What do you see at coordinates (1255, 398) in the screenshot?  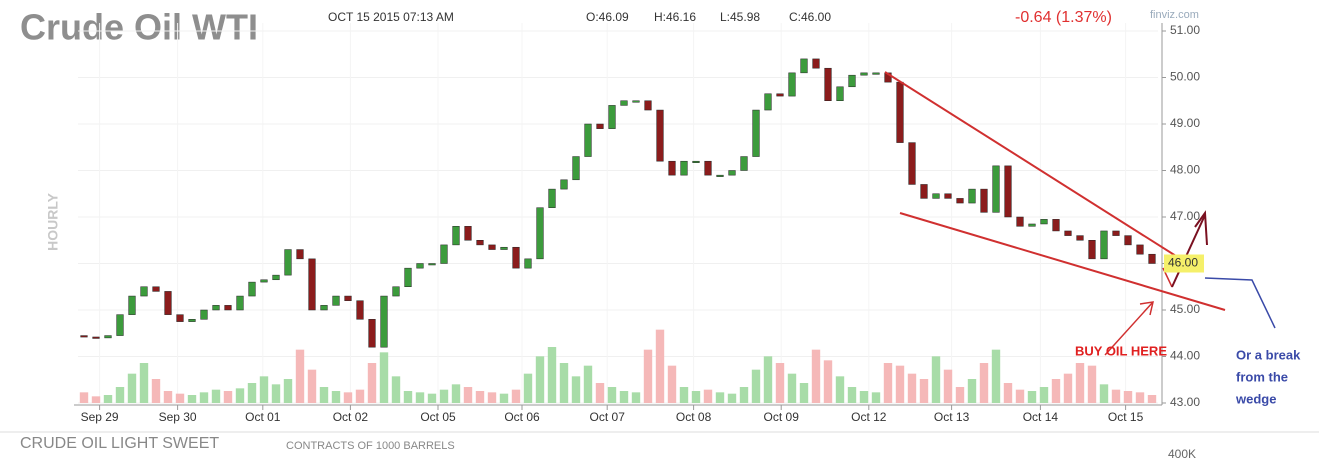 I see `note-line: wedge` at bounding box center [1255, 398].